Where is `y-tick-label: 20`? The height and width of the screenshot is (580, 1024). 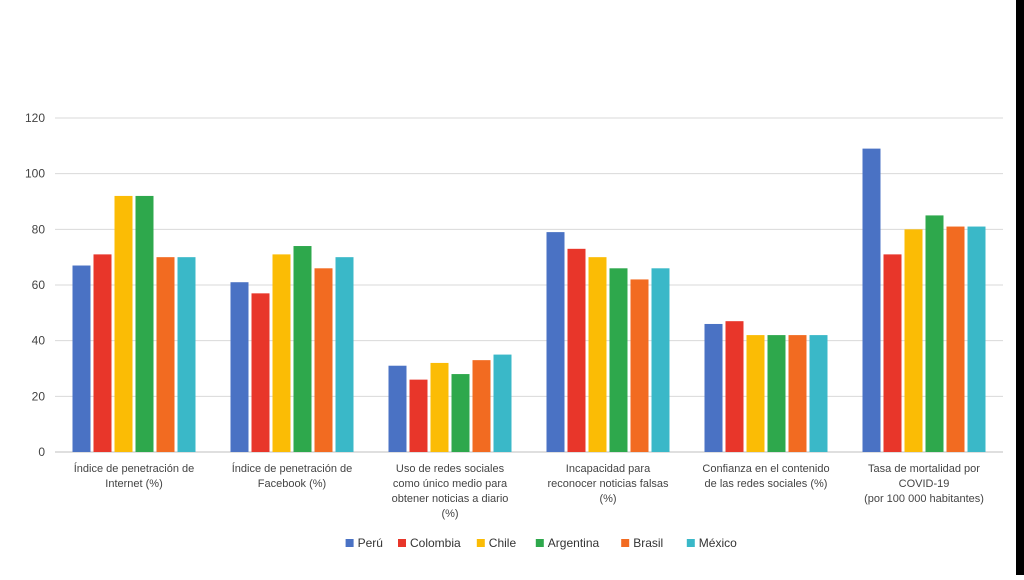
y-tick-label: 20 is located at coordinates (39, 396).